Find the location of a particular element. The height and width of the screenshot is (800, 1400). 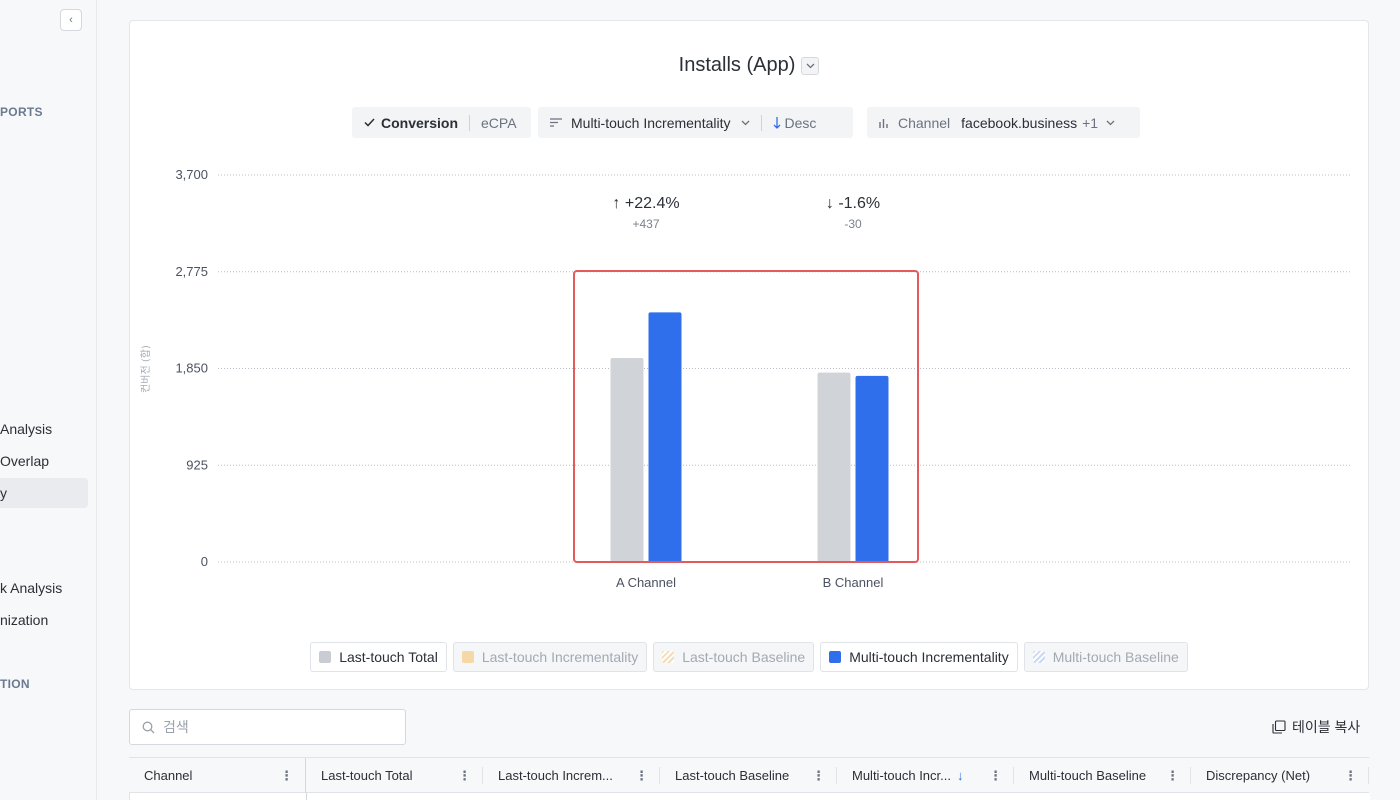

x-tick-label: B Channel is located at coordinates (853, 582).